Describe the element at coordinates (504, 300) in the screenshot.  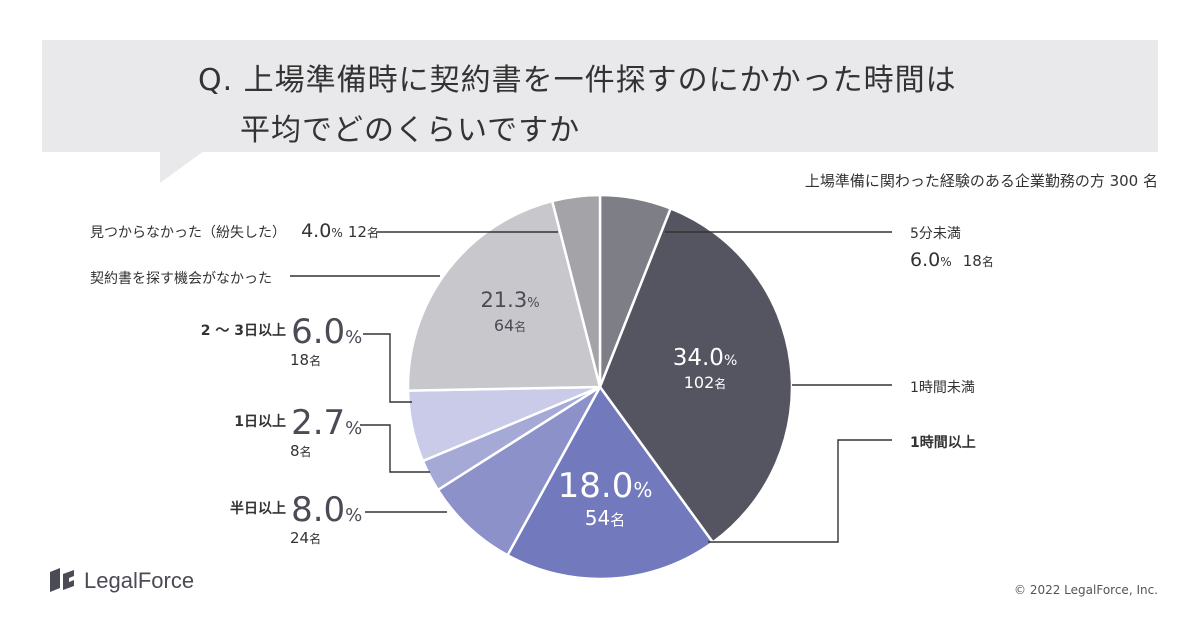
I see `inside-none-pct: 21.3` at that location.